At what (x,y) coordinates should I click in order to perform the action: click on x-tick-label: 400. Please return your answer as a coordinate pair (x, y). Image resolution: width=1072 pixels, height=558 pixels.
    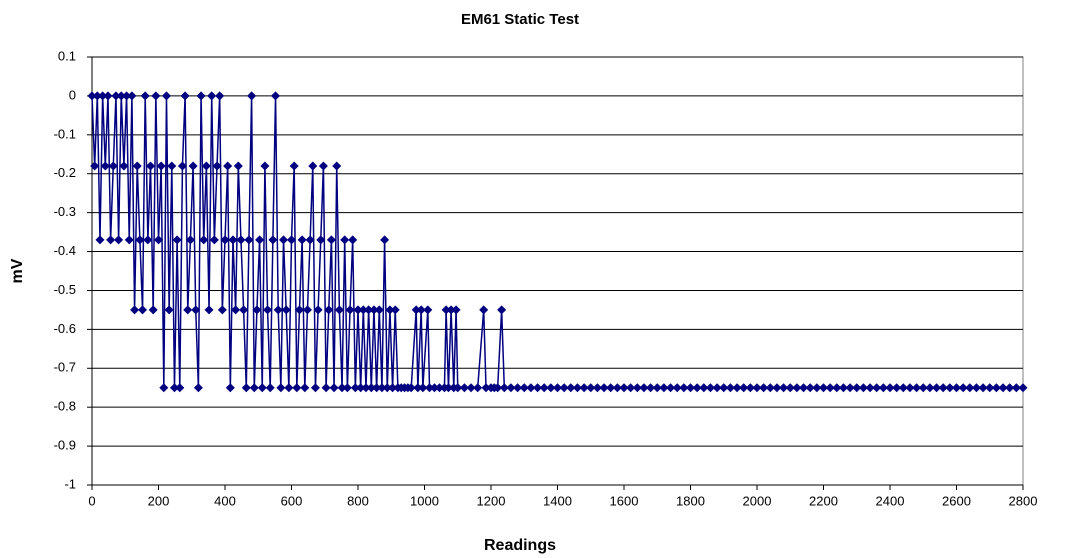
    Looking at the image, I should click on (225, 500).